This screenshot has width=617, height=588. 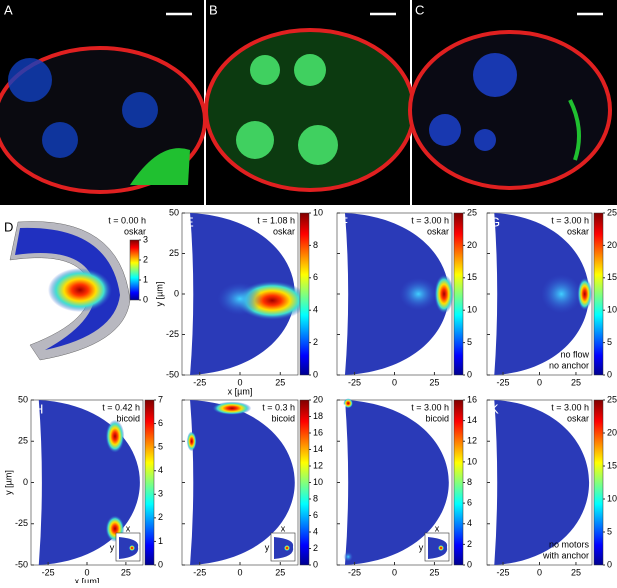 What do you see at coordinates (278, 407) in the screenshot?
I see `time-label: t = 0.3 h` at bounding box center [278, 407].